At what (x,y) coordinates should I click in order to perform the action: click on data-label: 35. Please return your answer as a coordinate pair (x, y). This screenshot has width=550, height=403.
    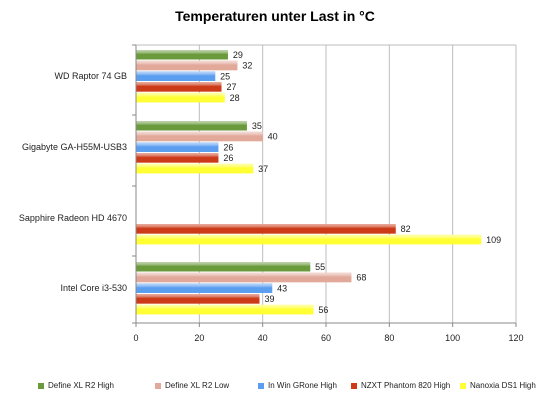
    Looking at the image, I should click on (257, 126).